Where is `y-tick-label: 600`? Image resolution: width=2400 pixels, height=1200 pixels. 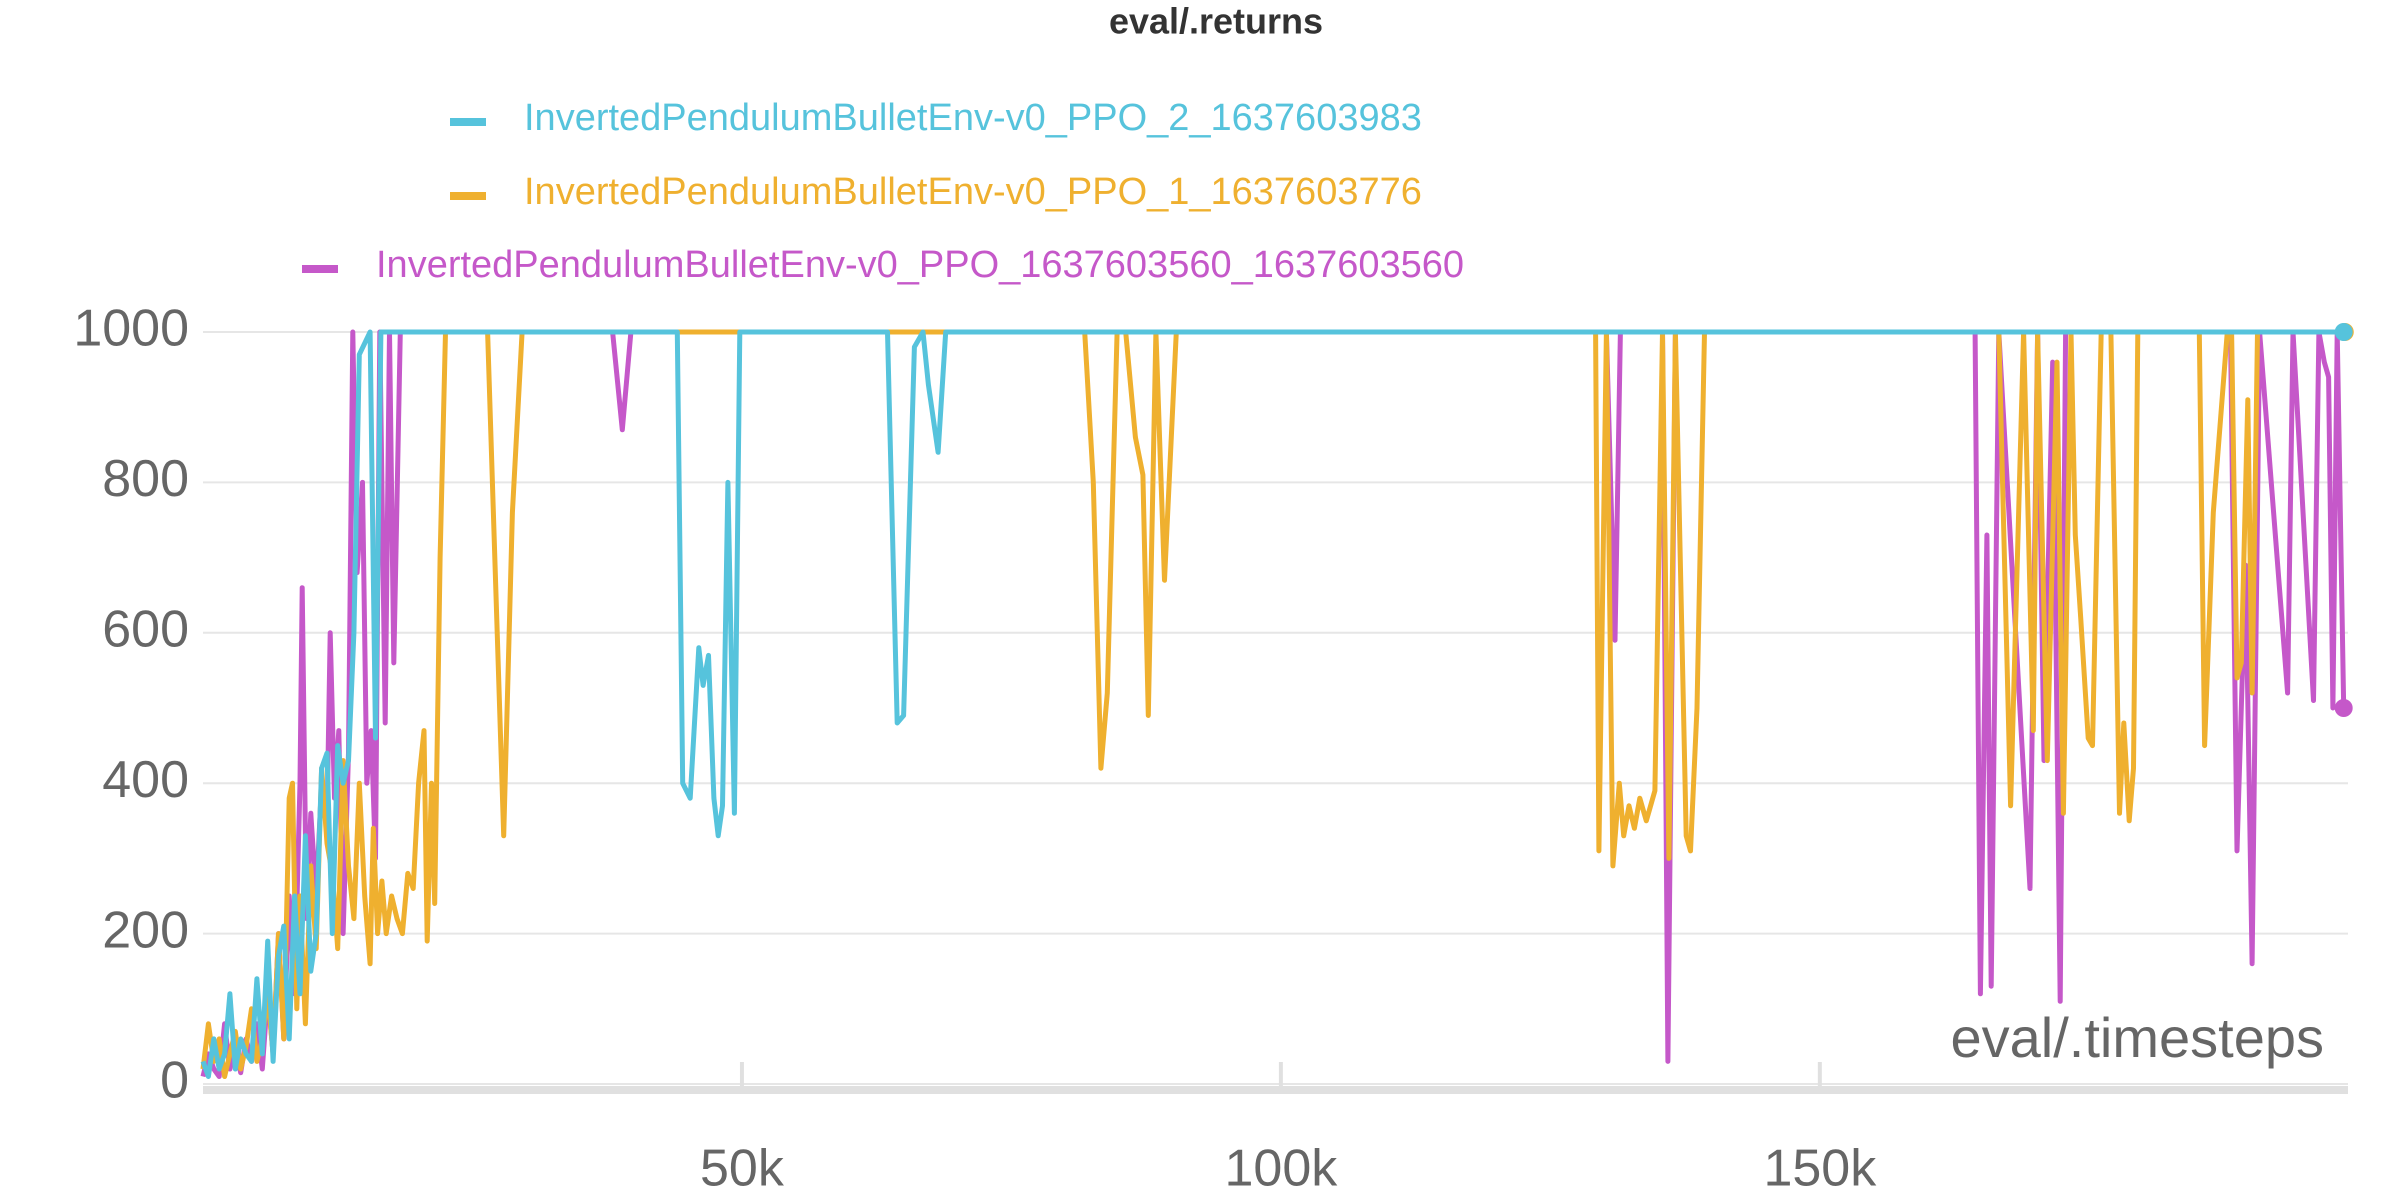
y-tick-label: 600 is located at coordinates (145, 630).